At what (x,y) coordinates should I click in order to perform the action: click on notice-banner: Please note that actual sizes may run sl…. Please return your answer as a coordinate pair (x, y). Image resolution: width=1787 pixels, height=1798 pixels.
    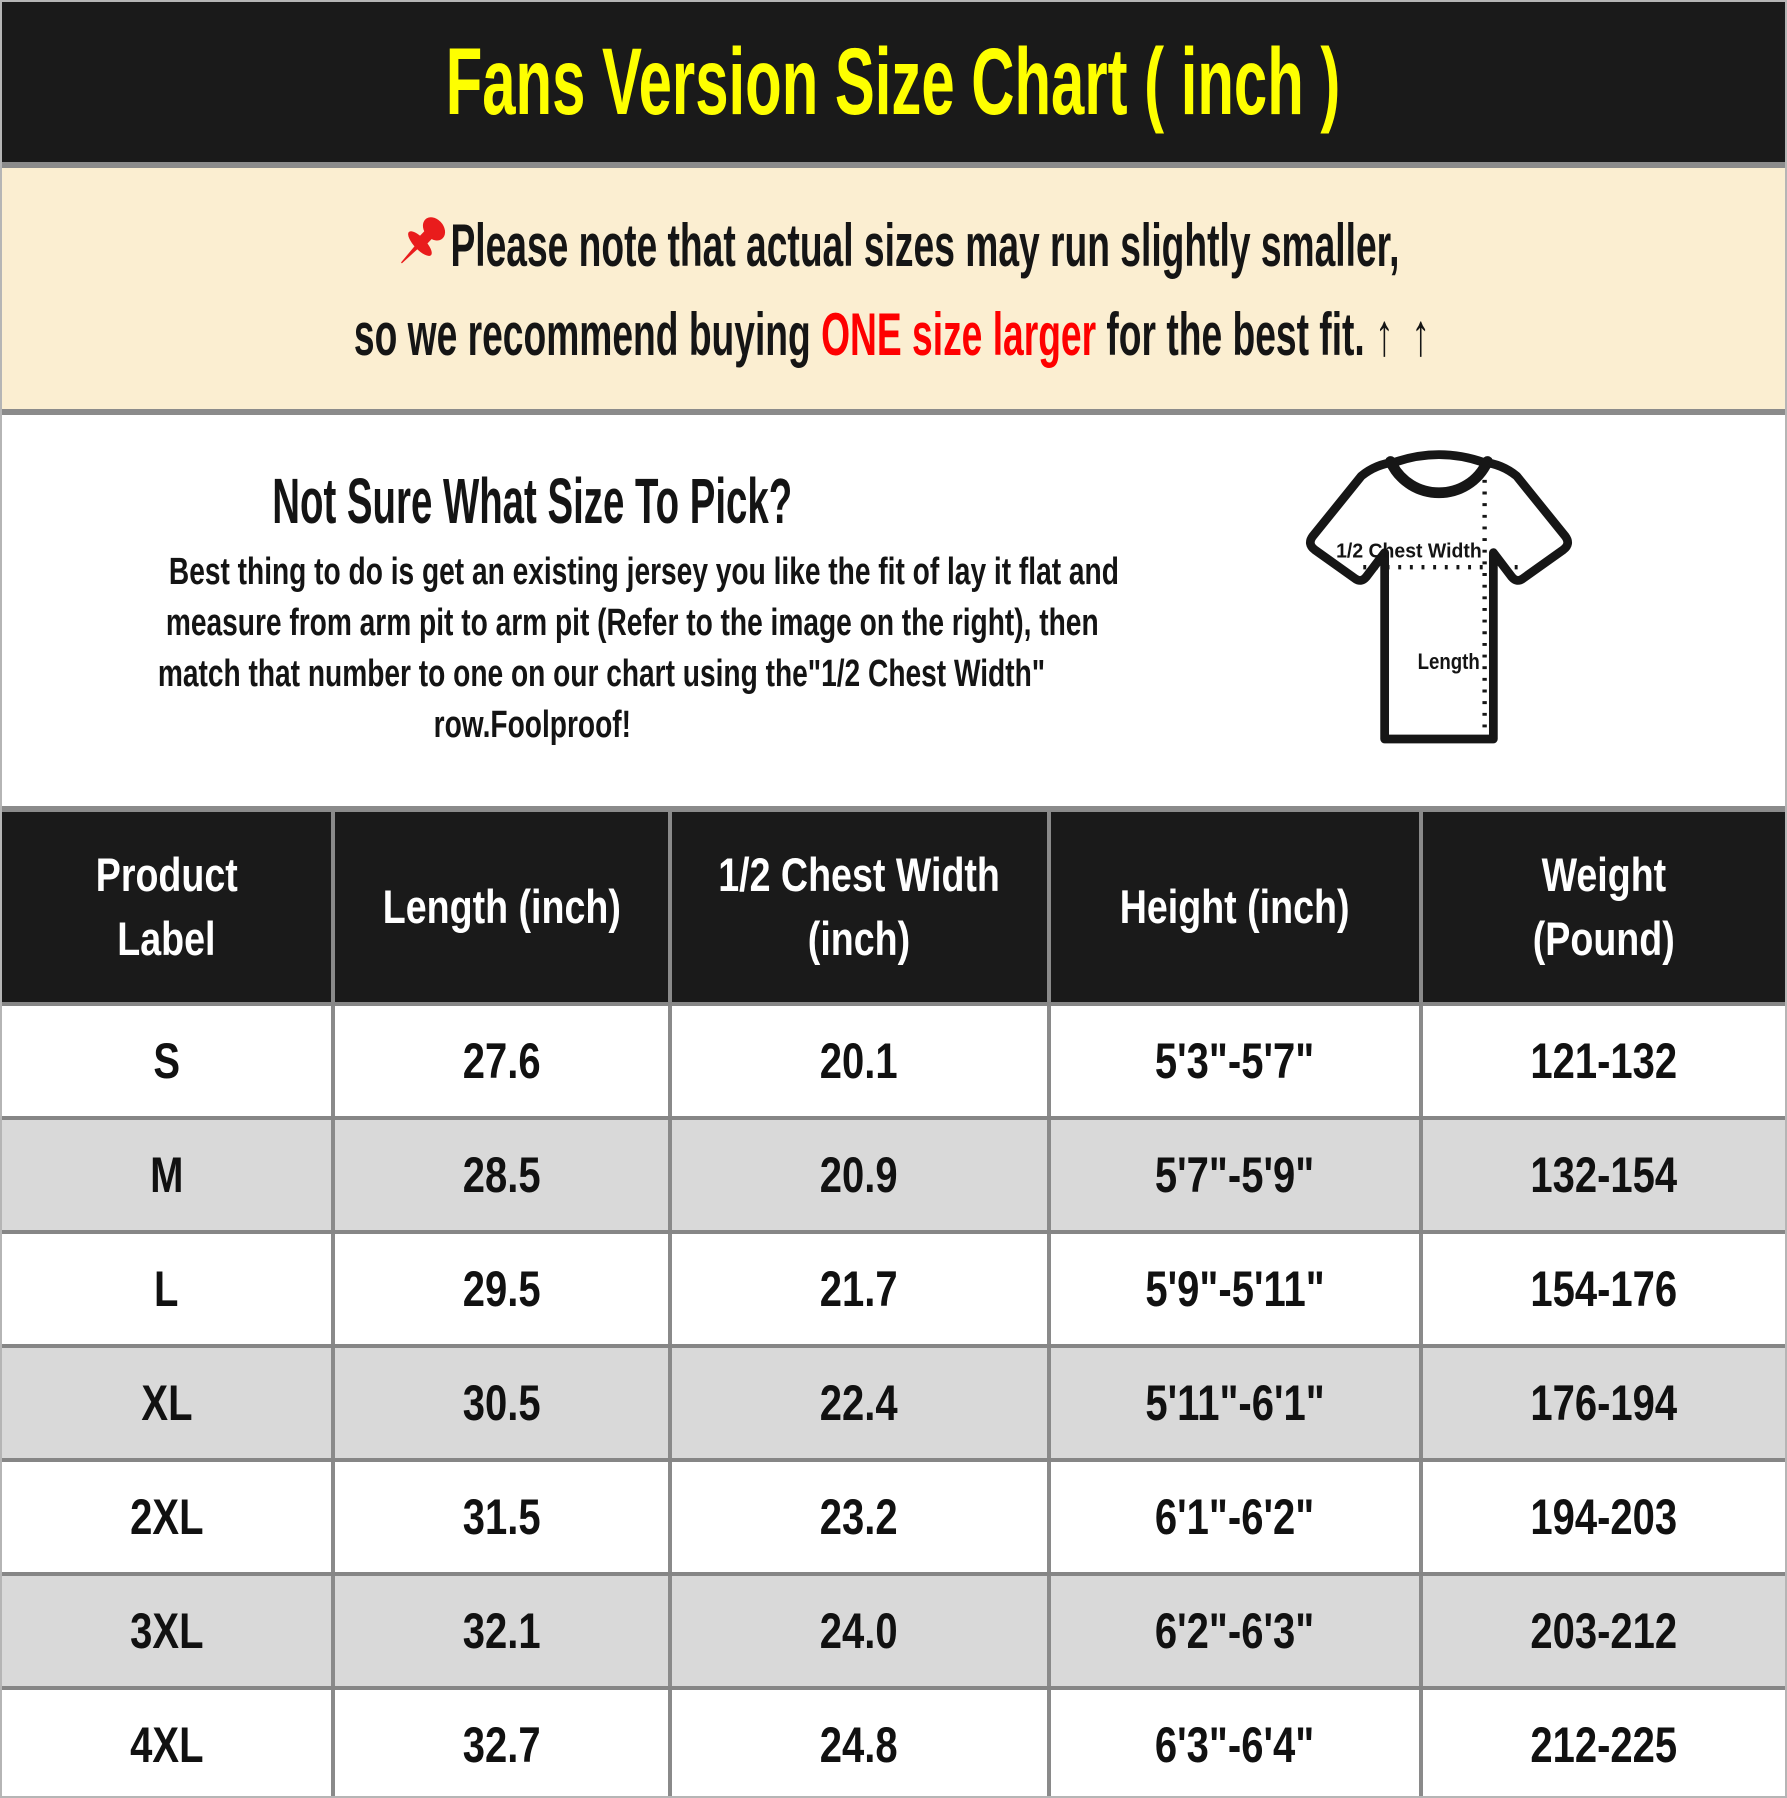
    Looking at the image, I should click on (893, 288).